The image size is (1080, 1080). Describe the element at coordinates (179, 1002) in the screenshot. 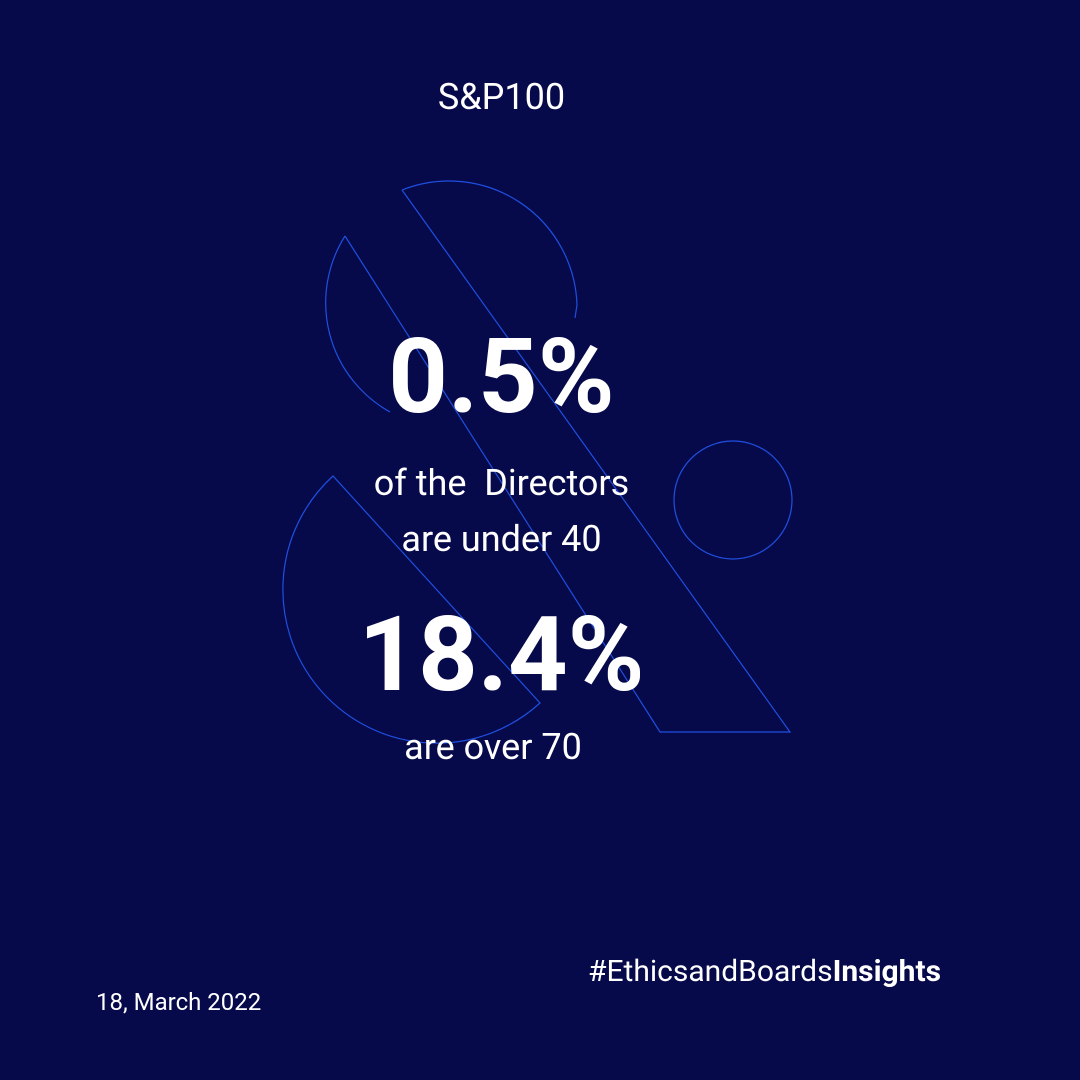

I see `date: 18, March 2022` at that location.